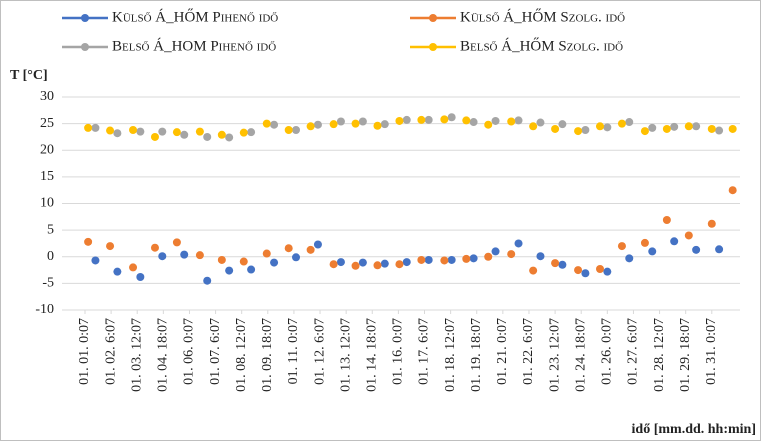 Image resolution: width=761 pixels, height=441 pixels. Describe the element at coordinates (50, 229) in the screenshot. I see `y-tick-label: 5` at that location.